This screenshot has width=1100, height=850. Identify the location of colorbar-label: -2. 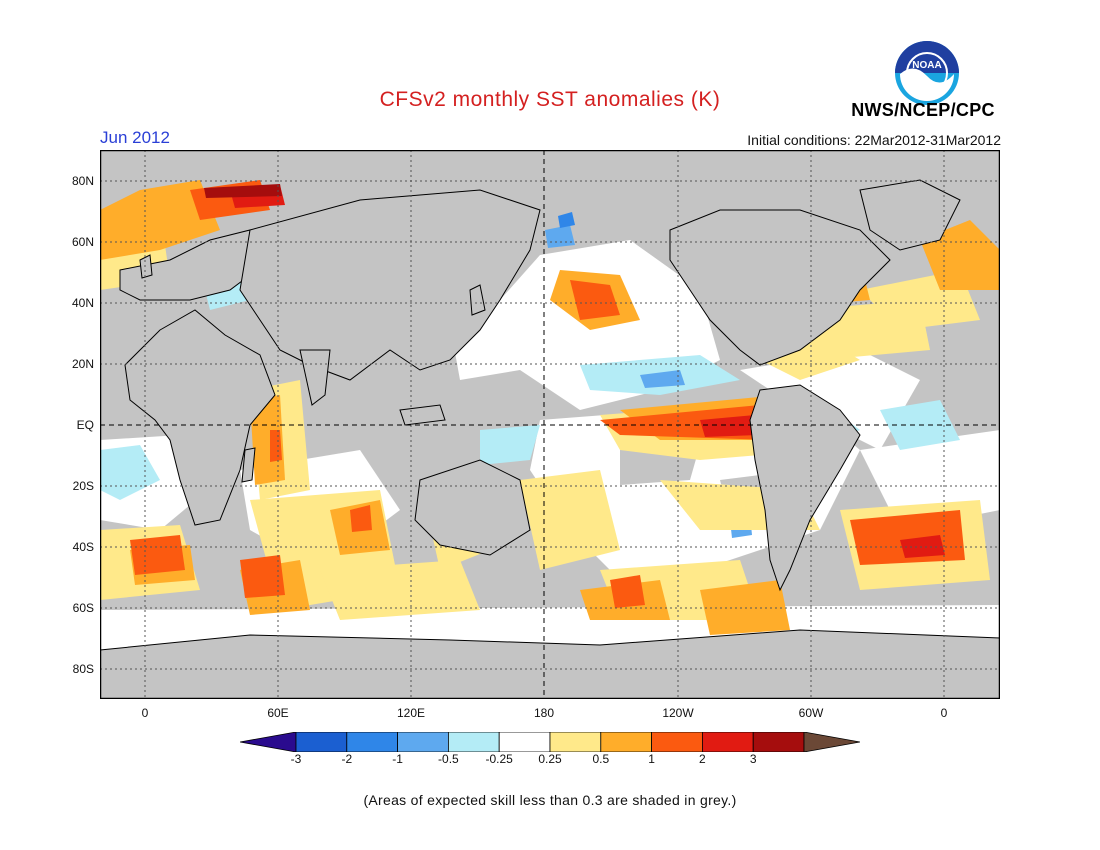
(347, 759).